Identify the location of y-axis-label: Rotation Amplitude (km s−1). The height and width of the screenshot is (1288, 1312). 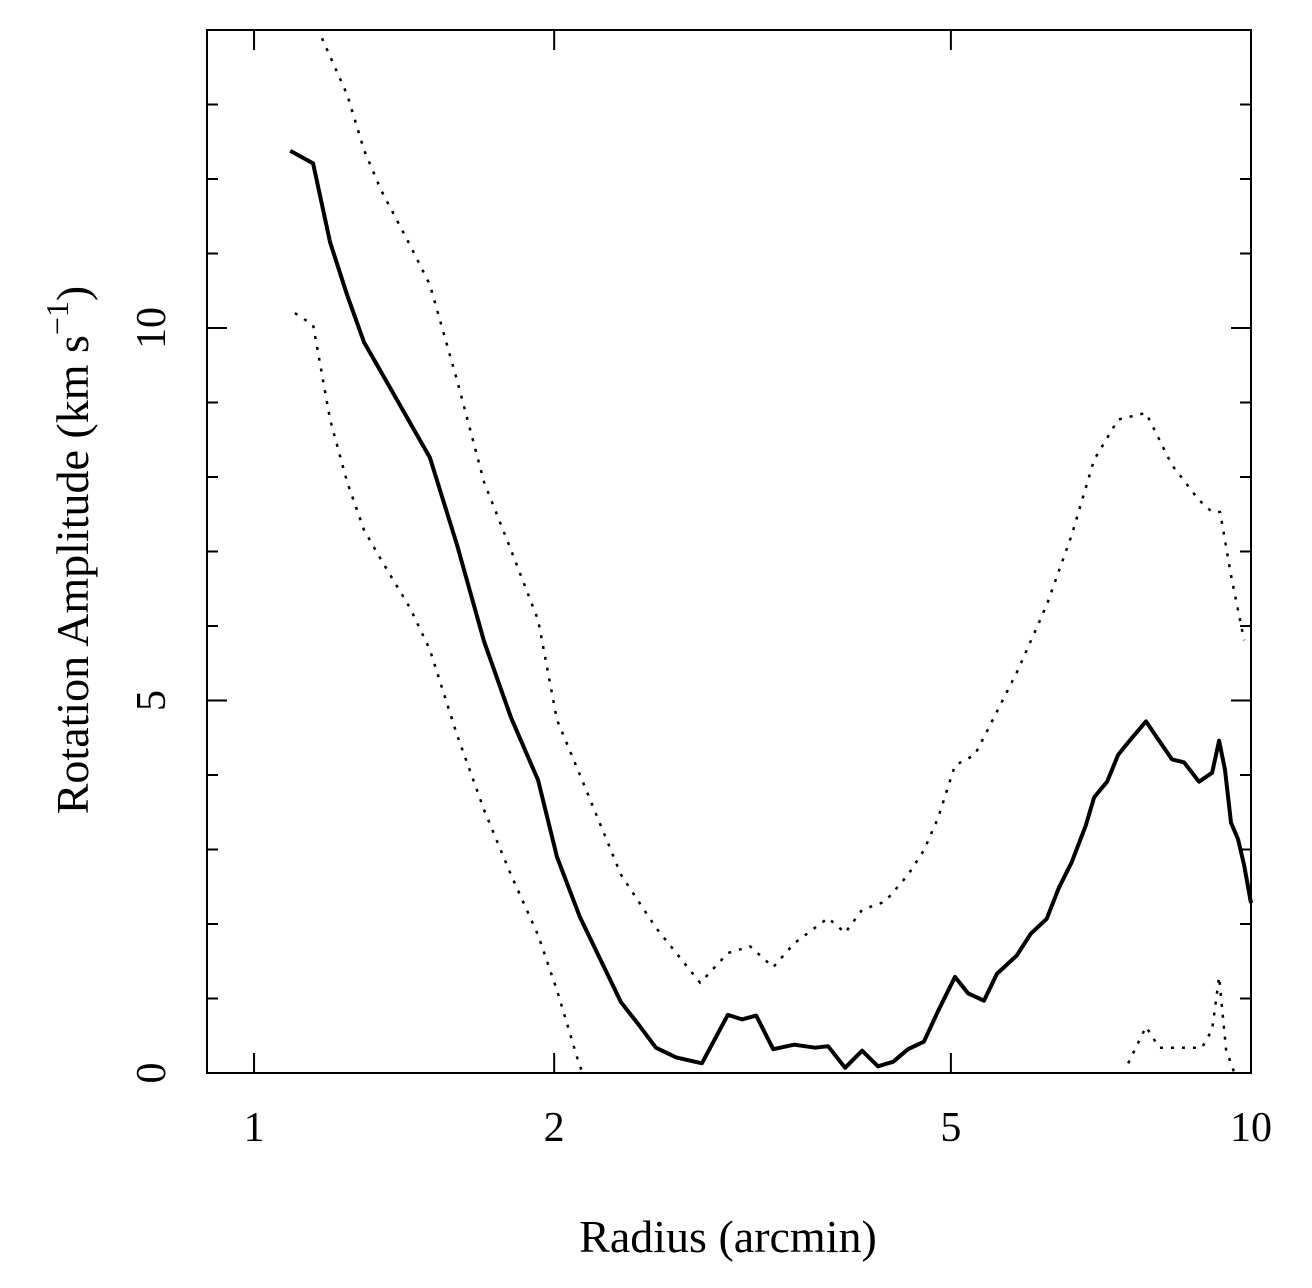
(68, 550).